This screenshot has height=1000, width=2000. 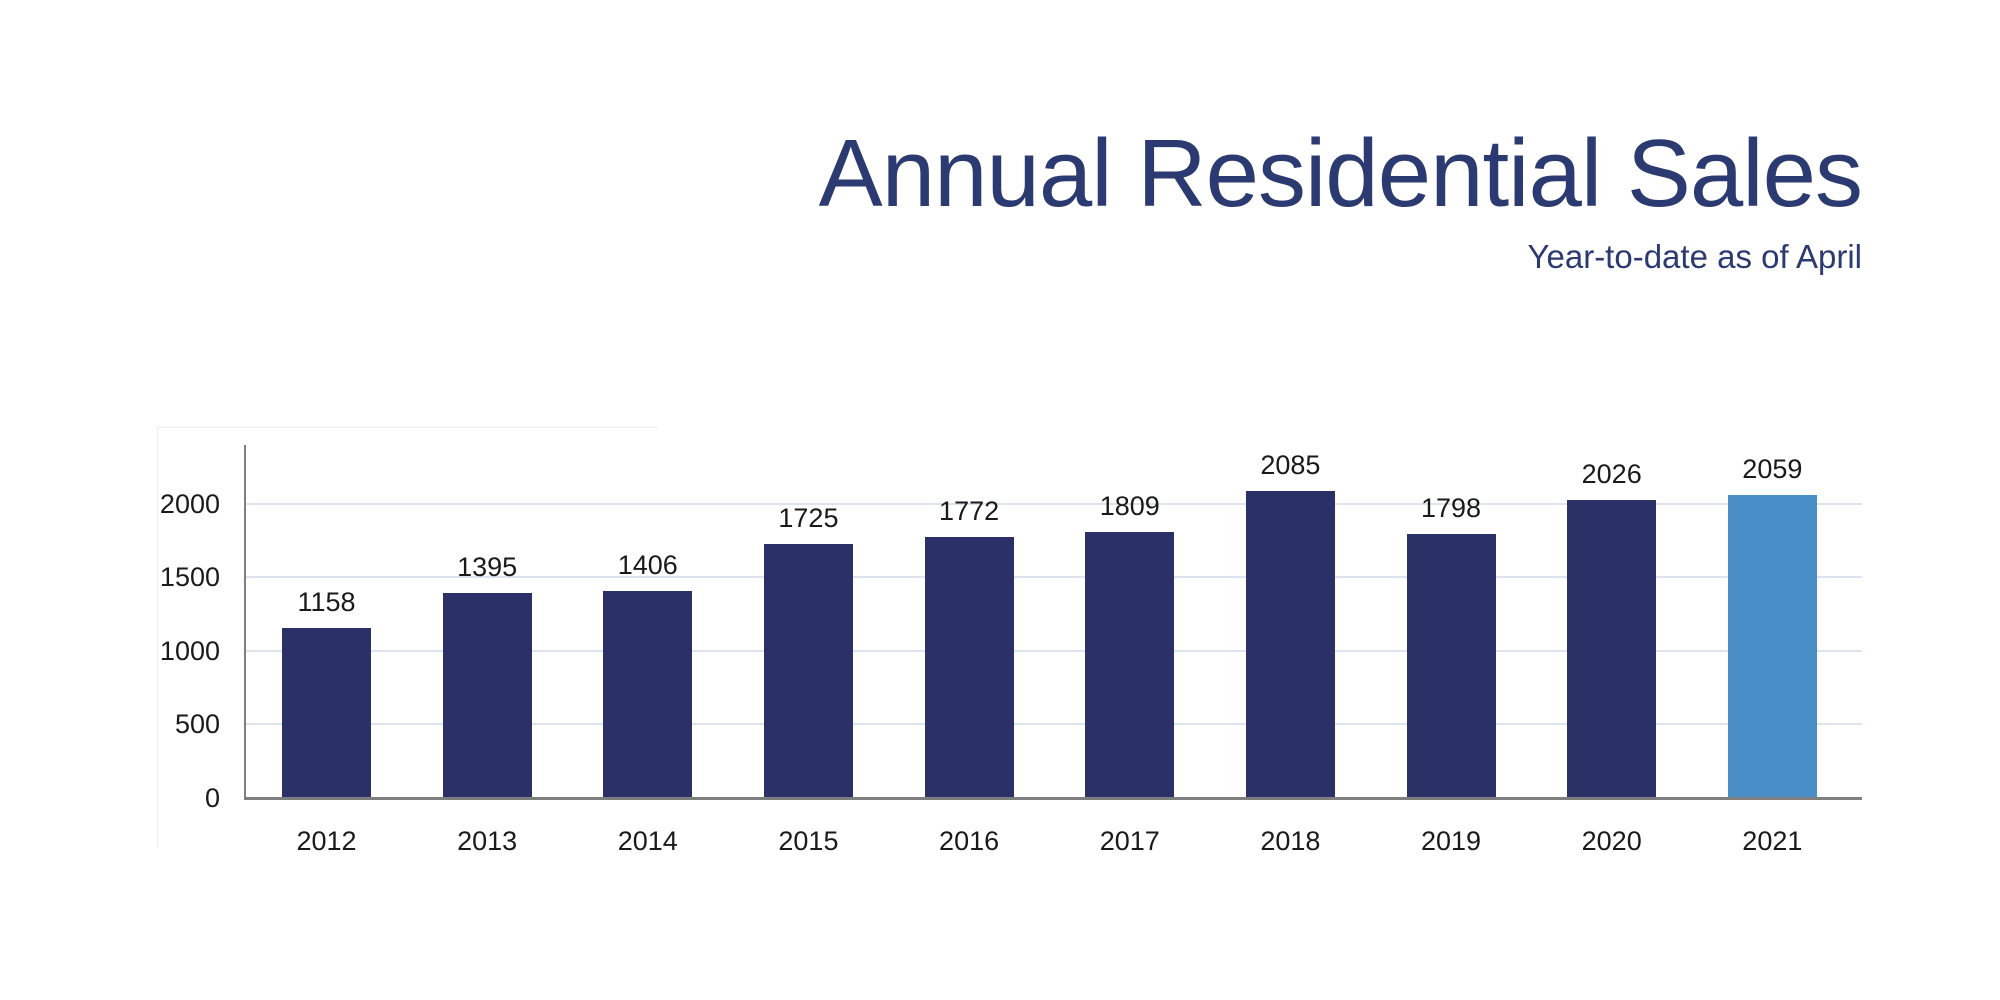 I want to click on bar-value-label: 1809, so click(x=1129, y=505).